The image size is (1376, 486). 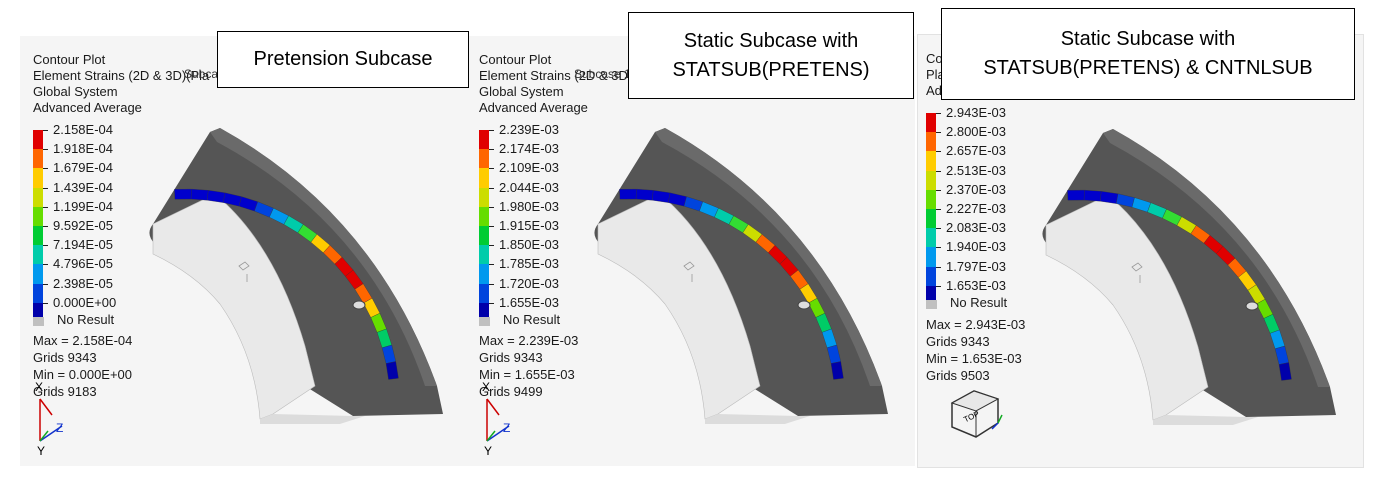 What do you see at coordinates (65, 391) in the screenshot?
I see `min-grid: Grids 9183` at bounding box center [65, 391].